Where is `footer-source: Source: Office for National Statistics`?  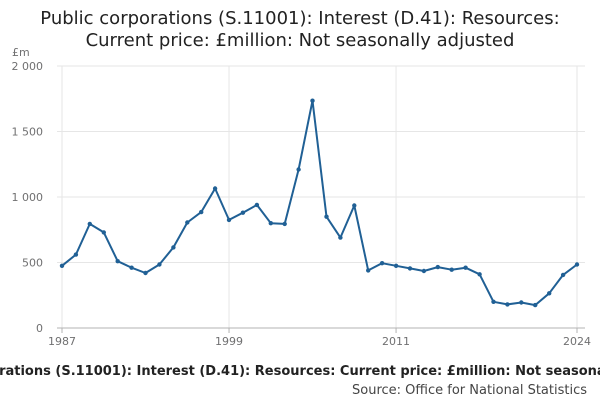
footer-source: Source: Office for National Statistics is located at coordinates (469, 390).